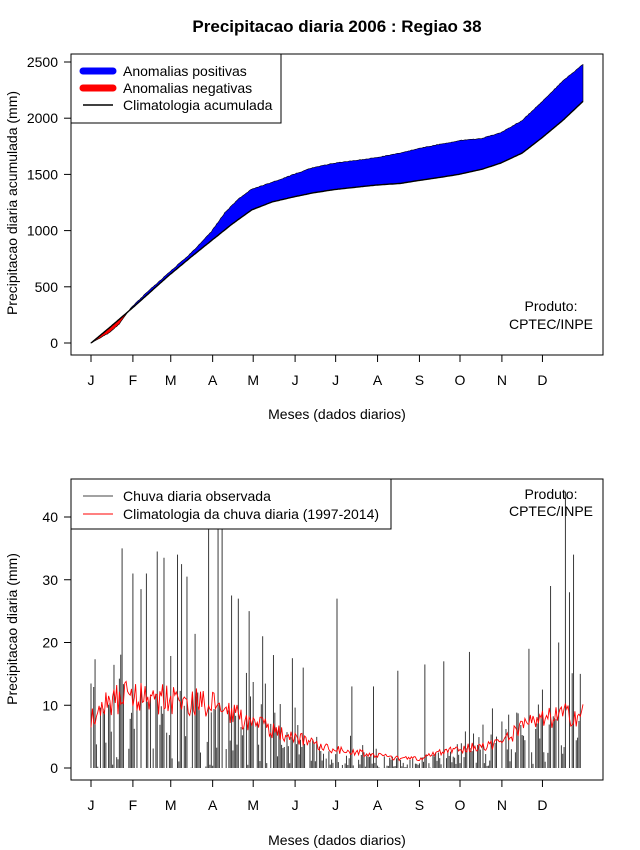  I want to click on y-tick-label: 2000, so click(42, 118).